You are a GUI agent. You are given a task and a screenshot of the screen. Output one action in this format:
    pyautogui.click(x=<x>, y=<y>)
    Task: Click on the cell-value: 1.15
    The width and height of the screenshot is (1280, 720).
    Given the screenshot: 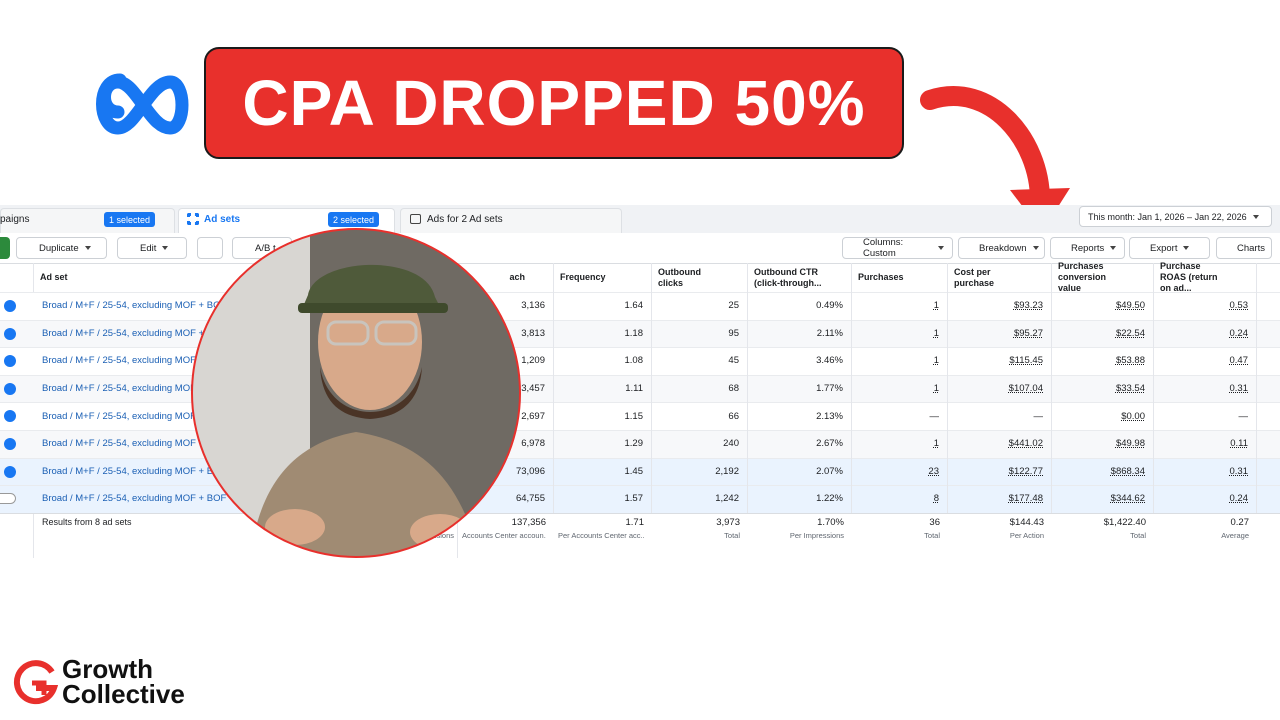 What is the action you would take?
    pyautogui.click(x=603, y=416)
    